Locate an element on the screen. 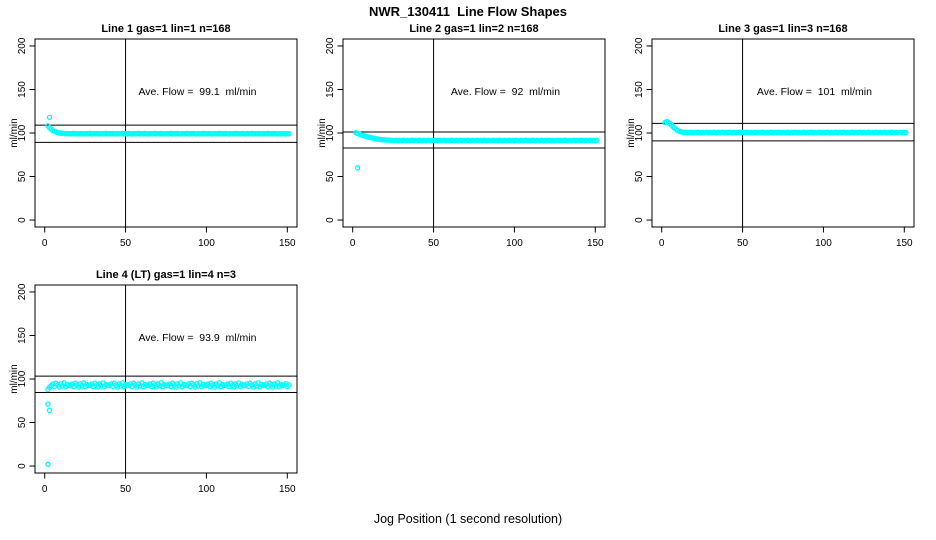 This screenshot has height=540, width=936. panel-3-plot-area: 0 50 100 150 0 50 100 150 200 is located at coordinates (774, 143).